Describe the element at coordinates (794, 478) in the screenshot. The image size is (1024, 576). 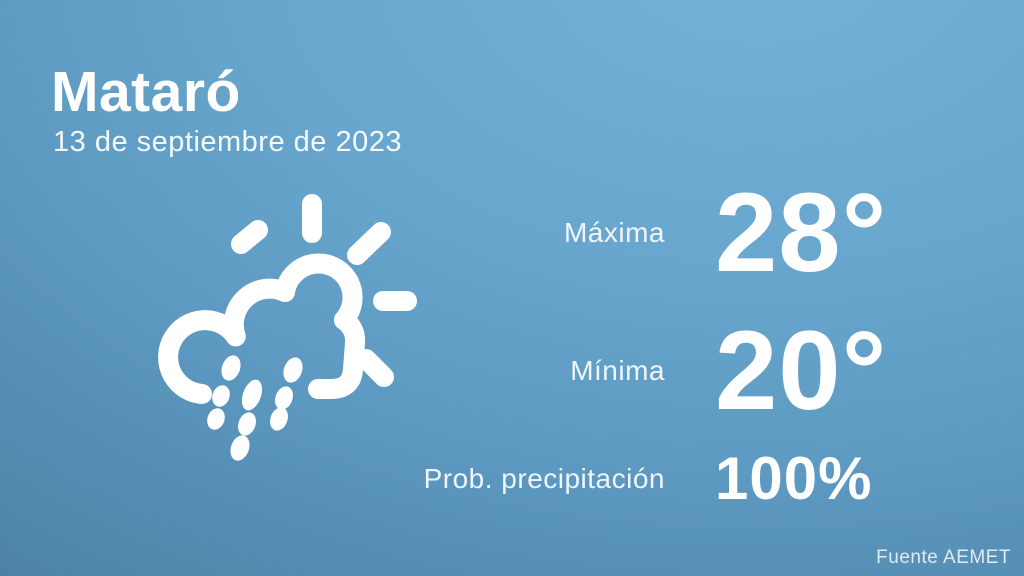
I see `precipitation-prob-value: 100%` at that location.